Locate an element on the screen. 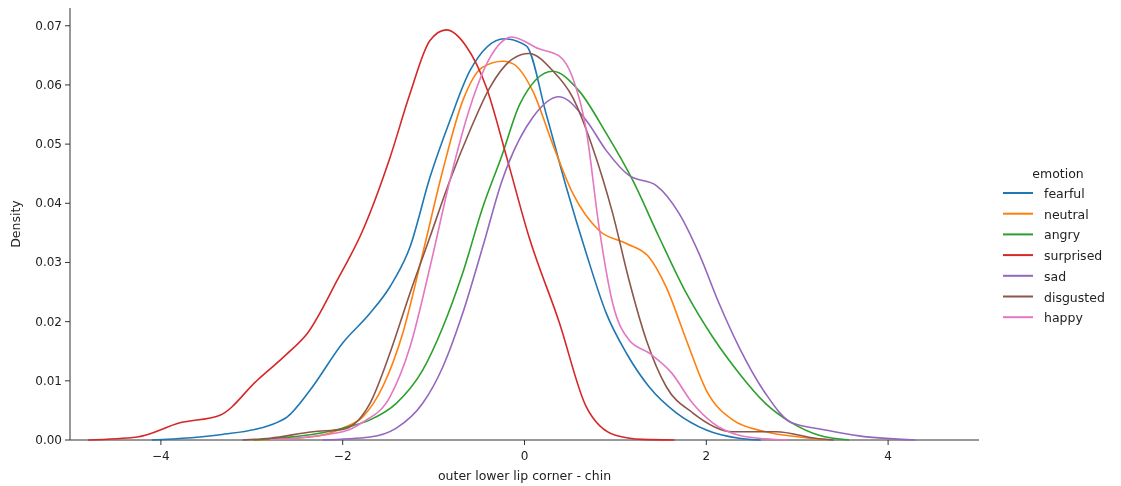 This screenshot has height=486, width=1121. legend-label: sad is located at coordinates (1055, 276).